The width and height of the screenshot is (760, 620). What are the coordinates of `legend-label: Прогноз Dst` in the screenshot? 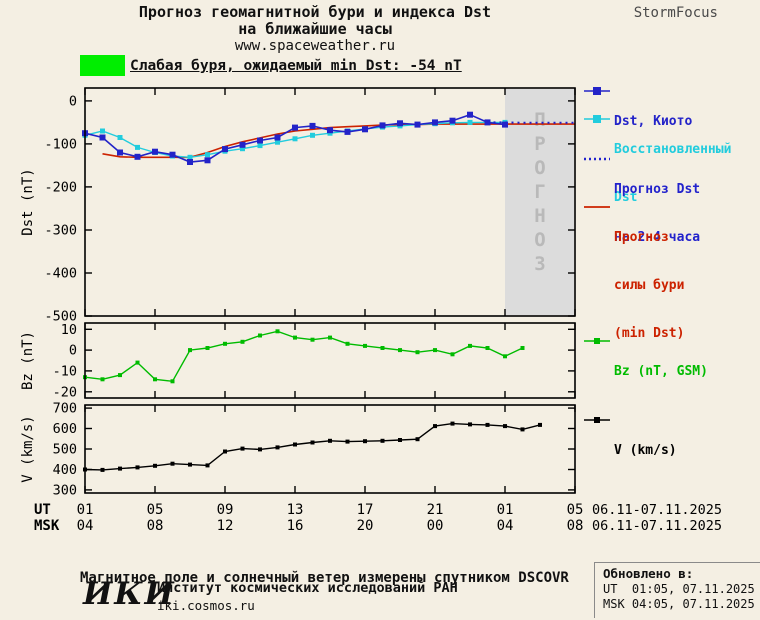 It's located at (657, 189).